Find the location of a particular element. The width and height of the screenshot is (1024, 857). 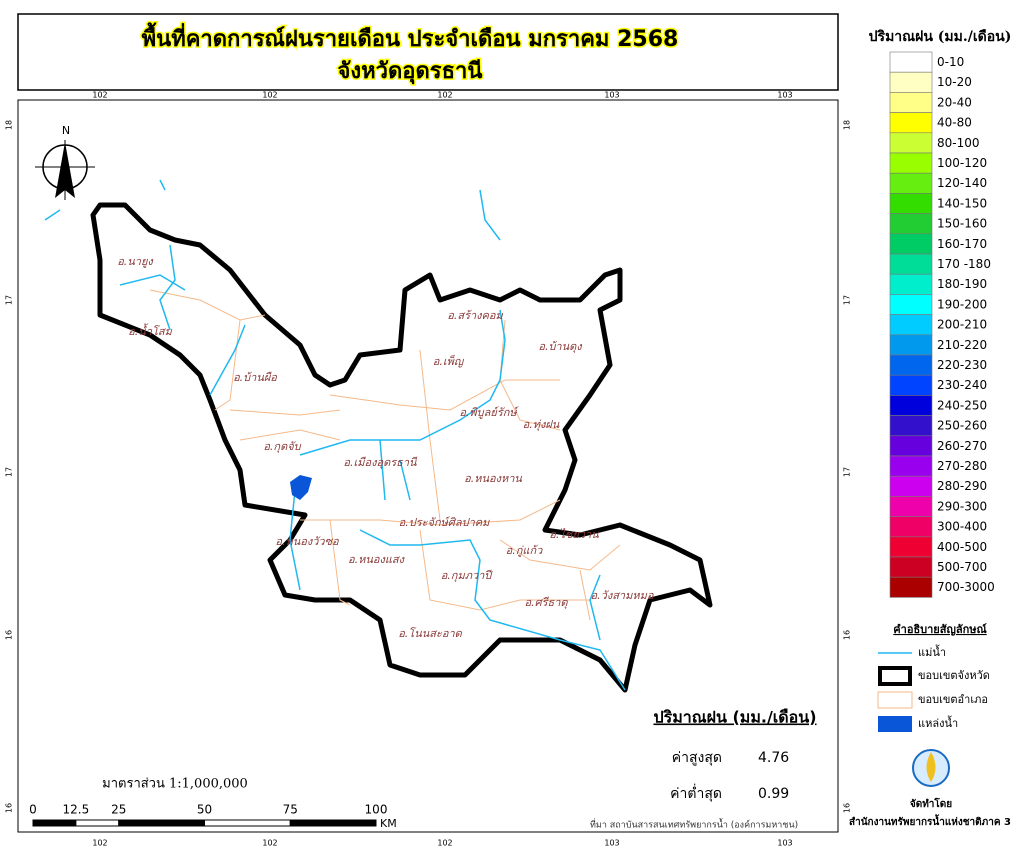

stats-title: ปริมาณฝน (มม./เดือน) is located at coordinates (734, 717).